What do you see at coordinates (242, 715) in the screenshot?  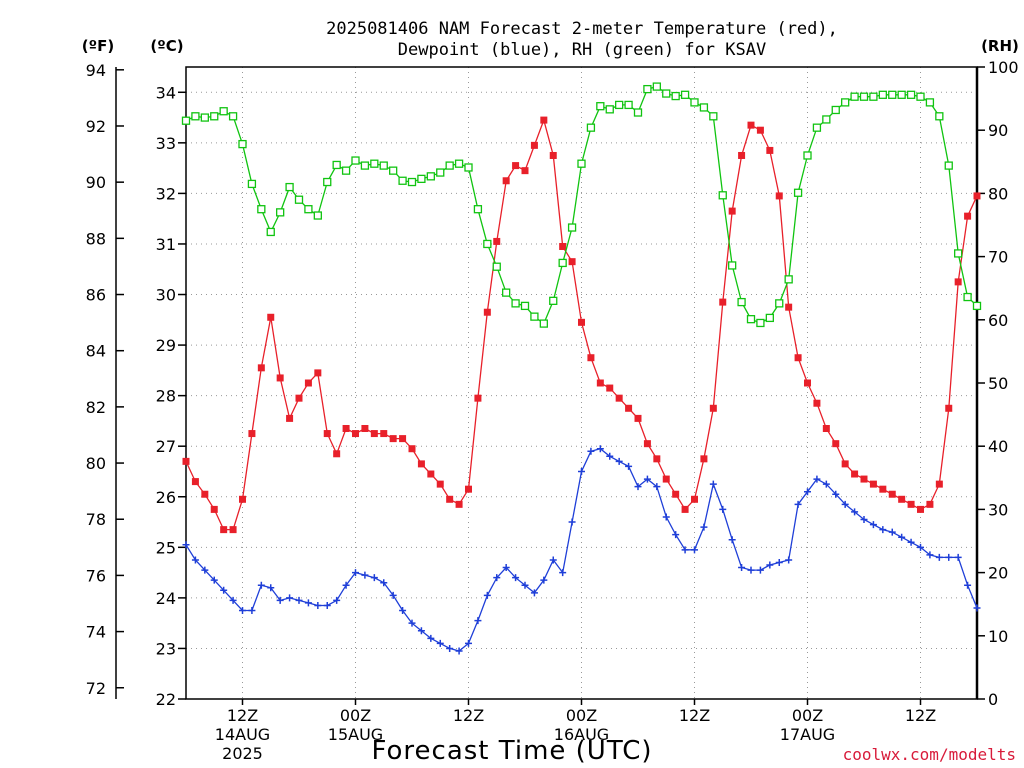 I see `time-tick-label: 12Z` at bounding box center [242, 715].